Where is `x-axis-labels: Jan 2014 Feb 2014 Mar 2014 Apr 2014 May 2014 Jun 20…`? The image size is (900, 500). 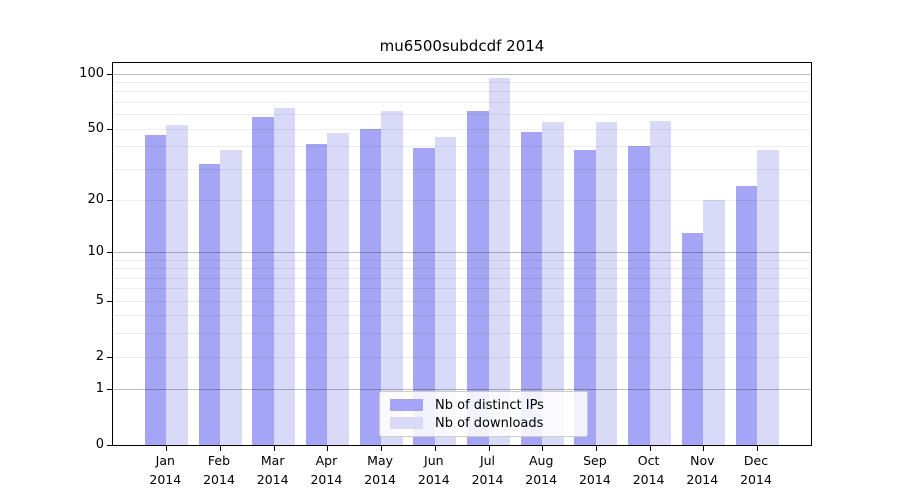 x-axis-labels: Jan 2014 Feb 2014 Mar 2014 Apr 2014 May 2014 Jun 20… is located at coordinates (462, 473).